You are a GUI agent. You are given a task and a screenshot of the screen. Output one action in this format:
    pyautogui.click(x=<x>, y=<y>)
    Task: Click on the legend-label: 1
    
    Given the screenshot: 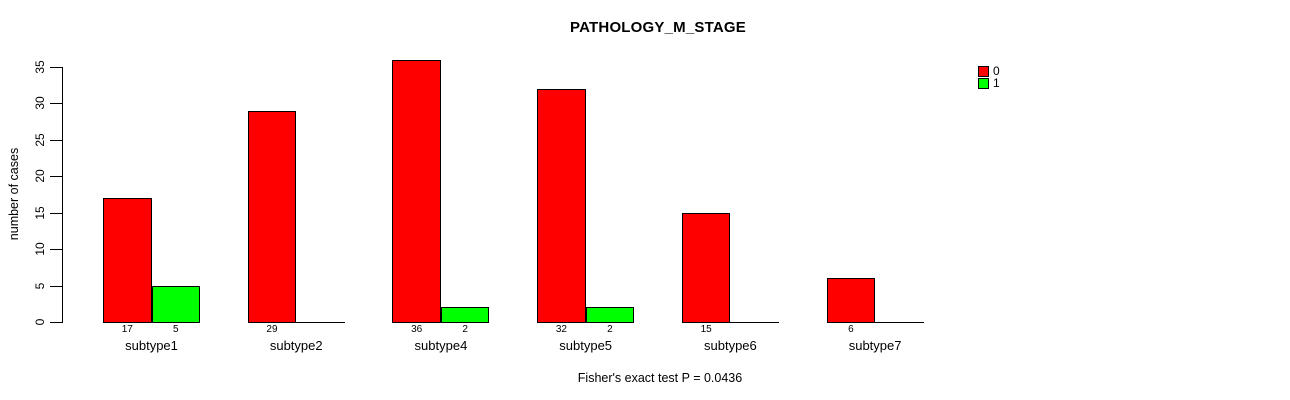 What is the action you would take?
    pyautogui.click(x=996, y=83)
    